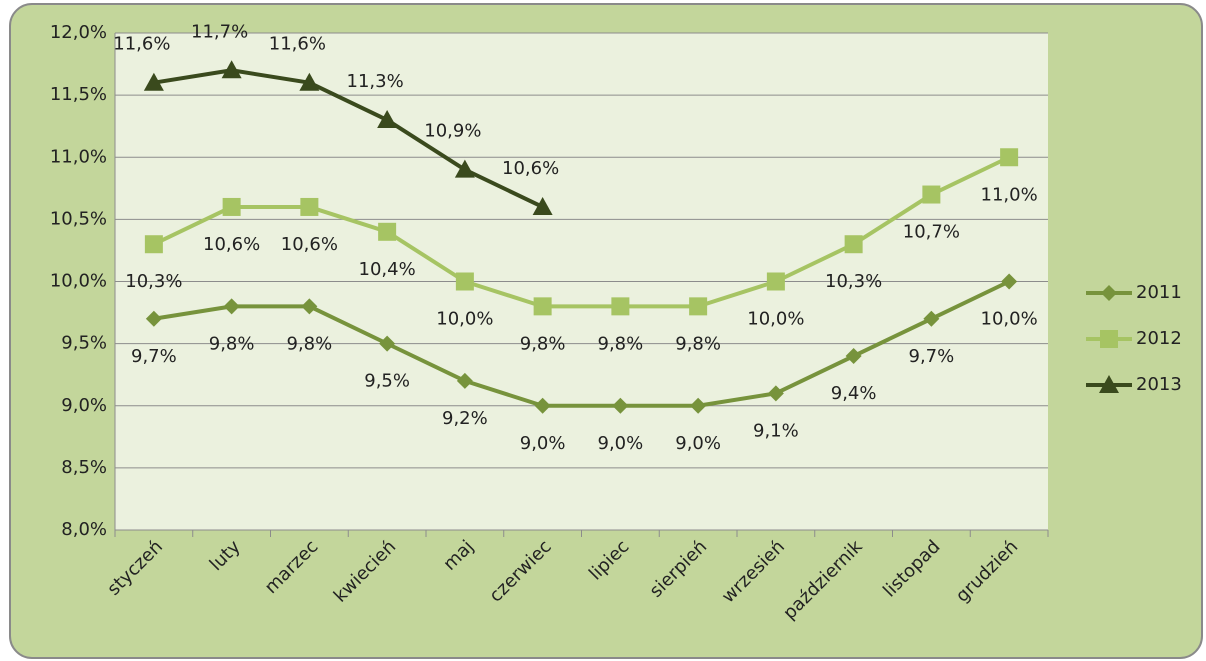 This screenshot has width=1206, height=661. Describe the element at coordinates (776, 430) in the screenshot. I see `data-label: 9,1%` at that location.